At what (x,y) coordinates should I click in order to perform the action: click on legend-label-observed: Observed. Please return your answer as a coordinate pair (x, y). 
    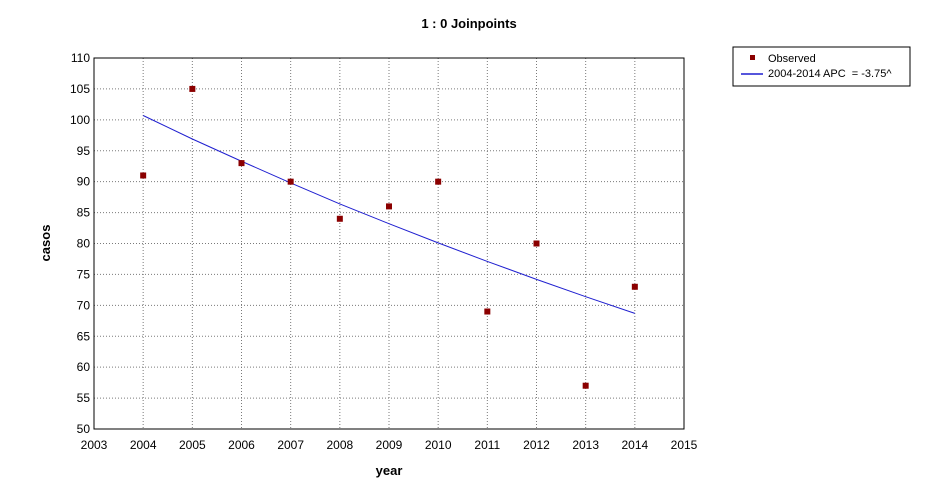
    Looking at the image, I should click on (792, 59).